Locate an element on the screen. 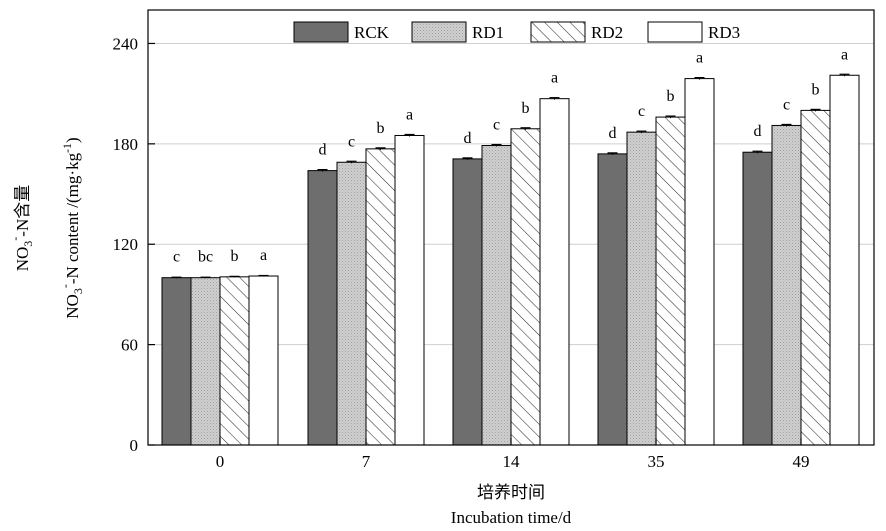  legend: RCK RD1 RD2 RD3 is located at coordinates (516, 32).